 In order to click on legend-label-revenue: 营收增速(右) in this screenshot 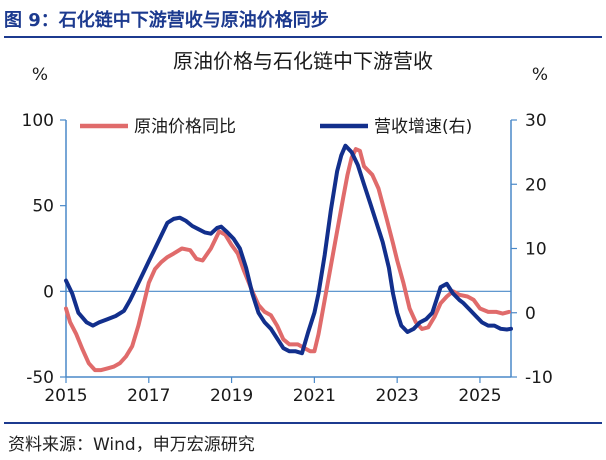, I will do `click(423, 127)`.